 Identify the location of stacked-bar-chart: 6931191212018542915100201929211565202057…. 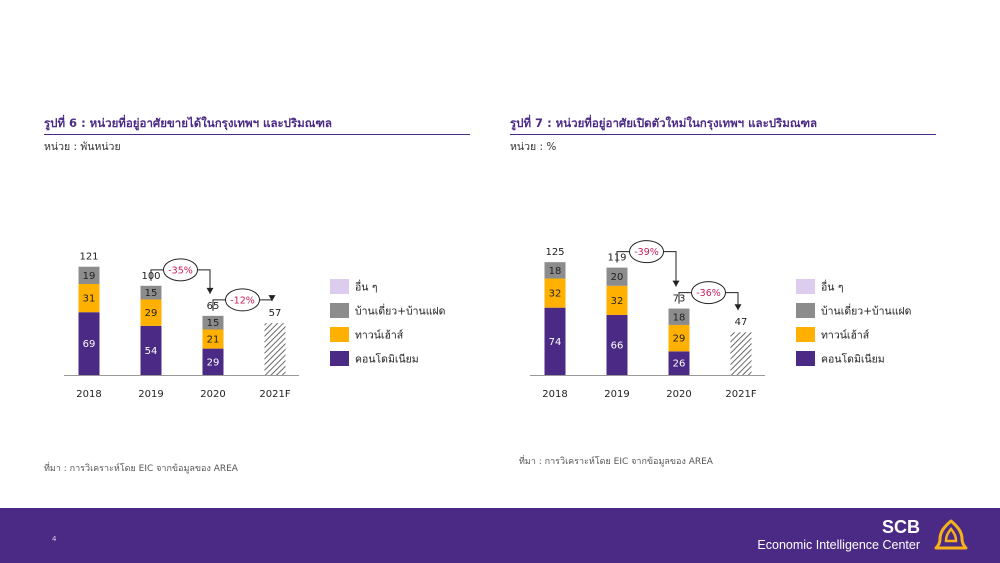
(254, 326).